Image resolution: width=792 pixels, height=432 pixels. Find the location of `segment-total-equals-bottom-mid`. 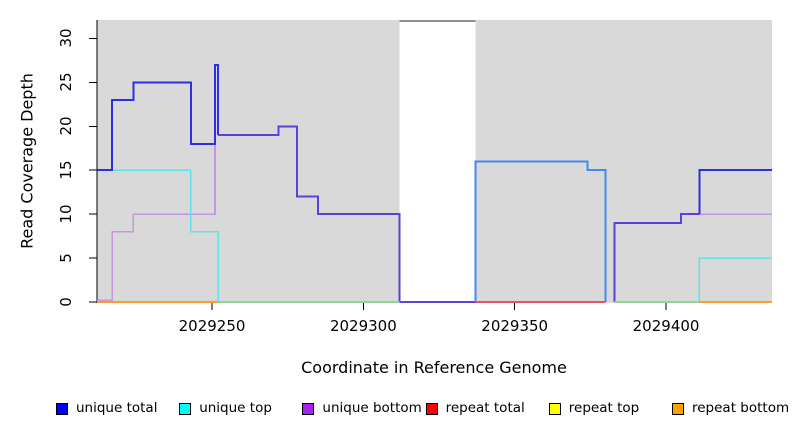

segment-total-equals-bottom-mid is located at coordinates (347, 214).